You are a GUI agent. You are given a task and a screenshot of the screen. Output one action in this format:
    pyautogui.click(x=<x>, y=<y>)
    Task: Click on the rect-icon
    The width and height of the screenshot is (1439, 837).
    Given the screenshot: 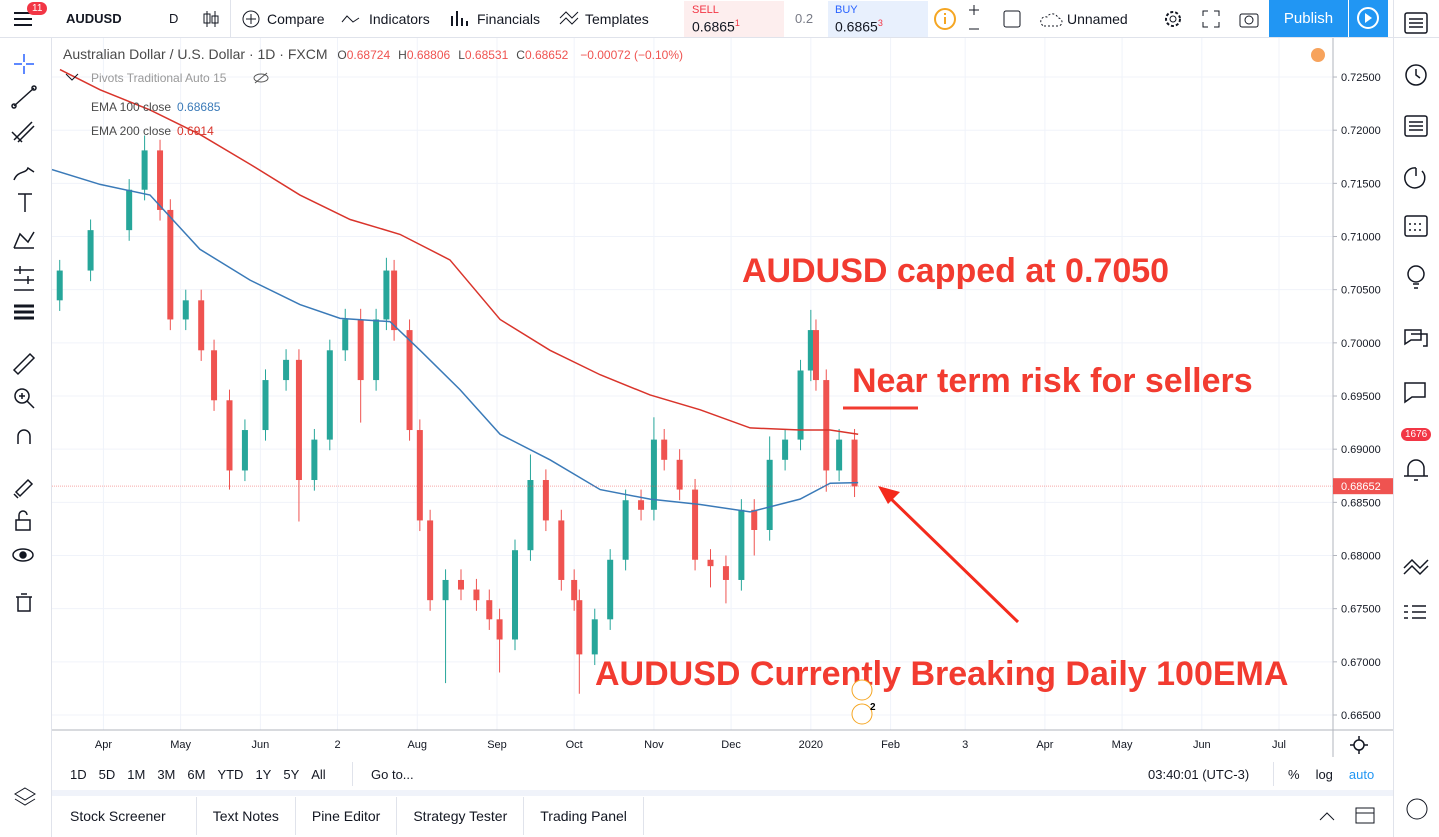 What is the action you would take?
    pyautogui.click(x=1012, y=19)
    